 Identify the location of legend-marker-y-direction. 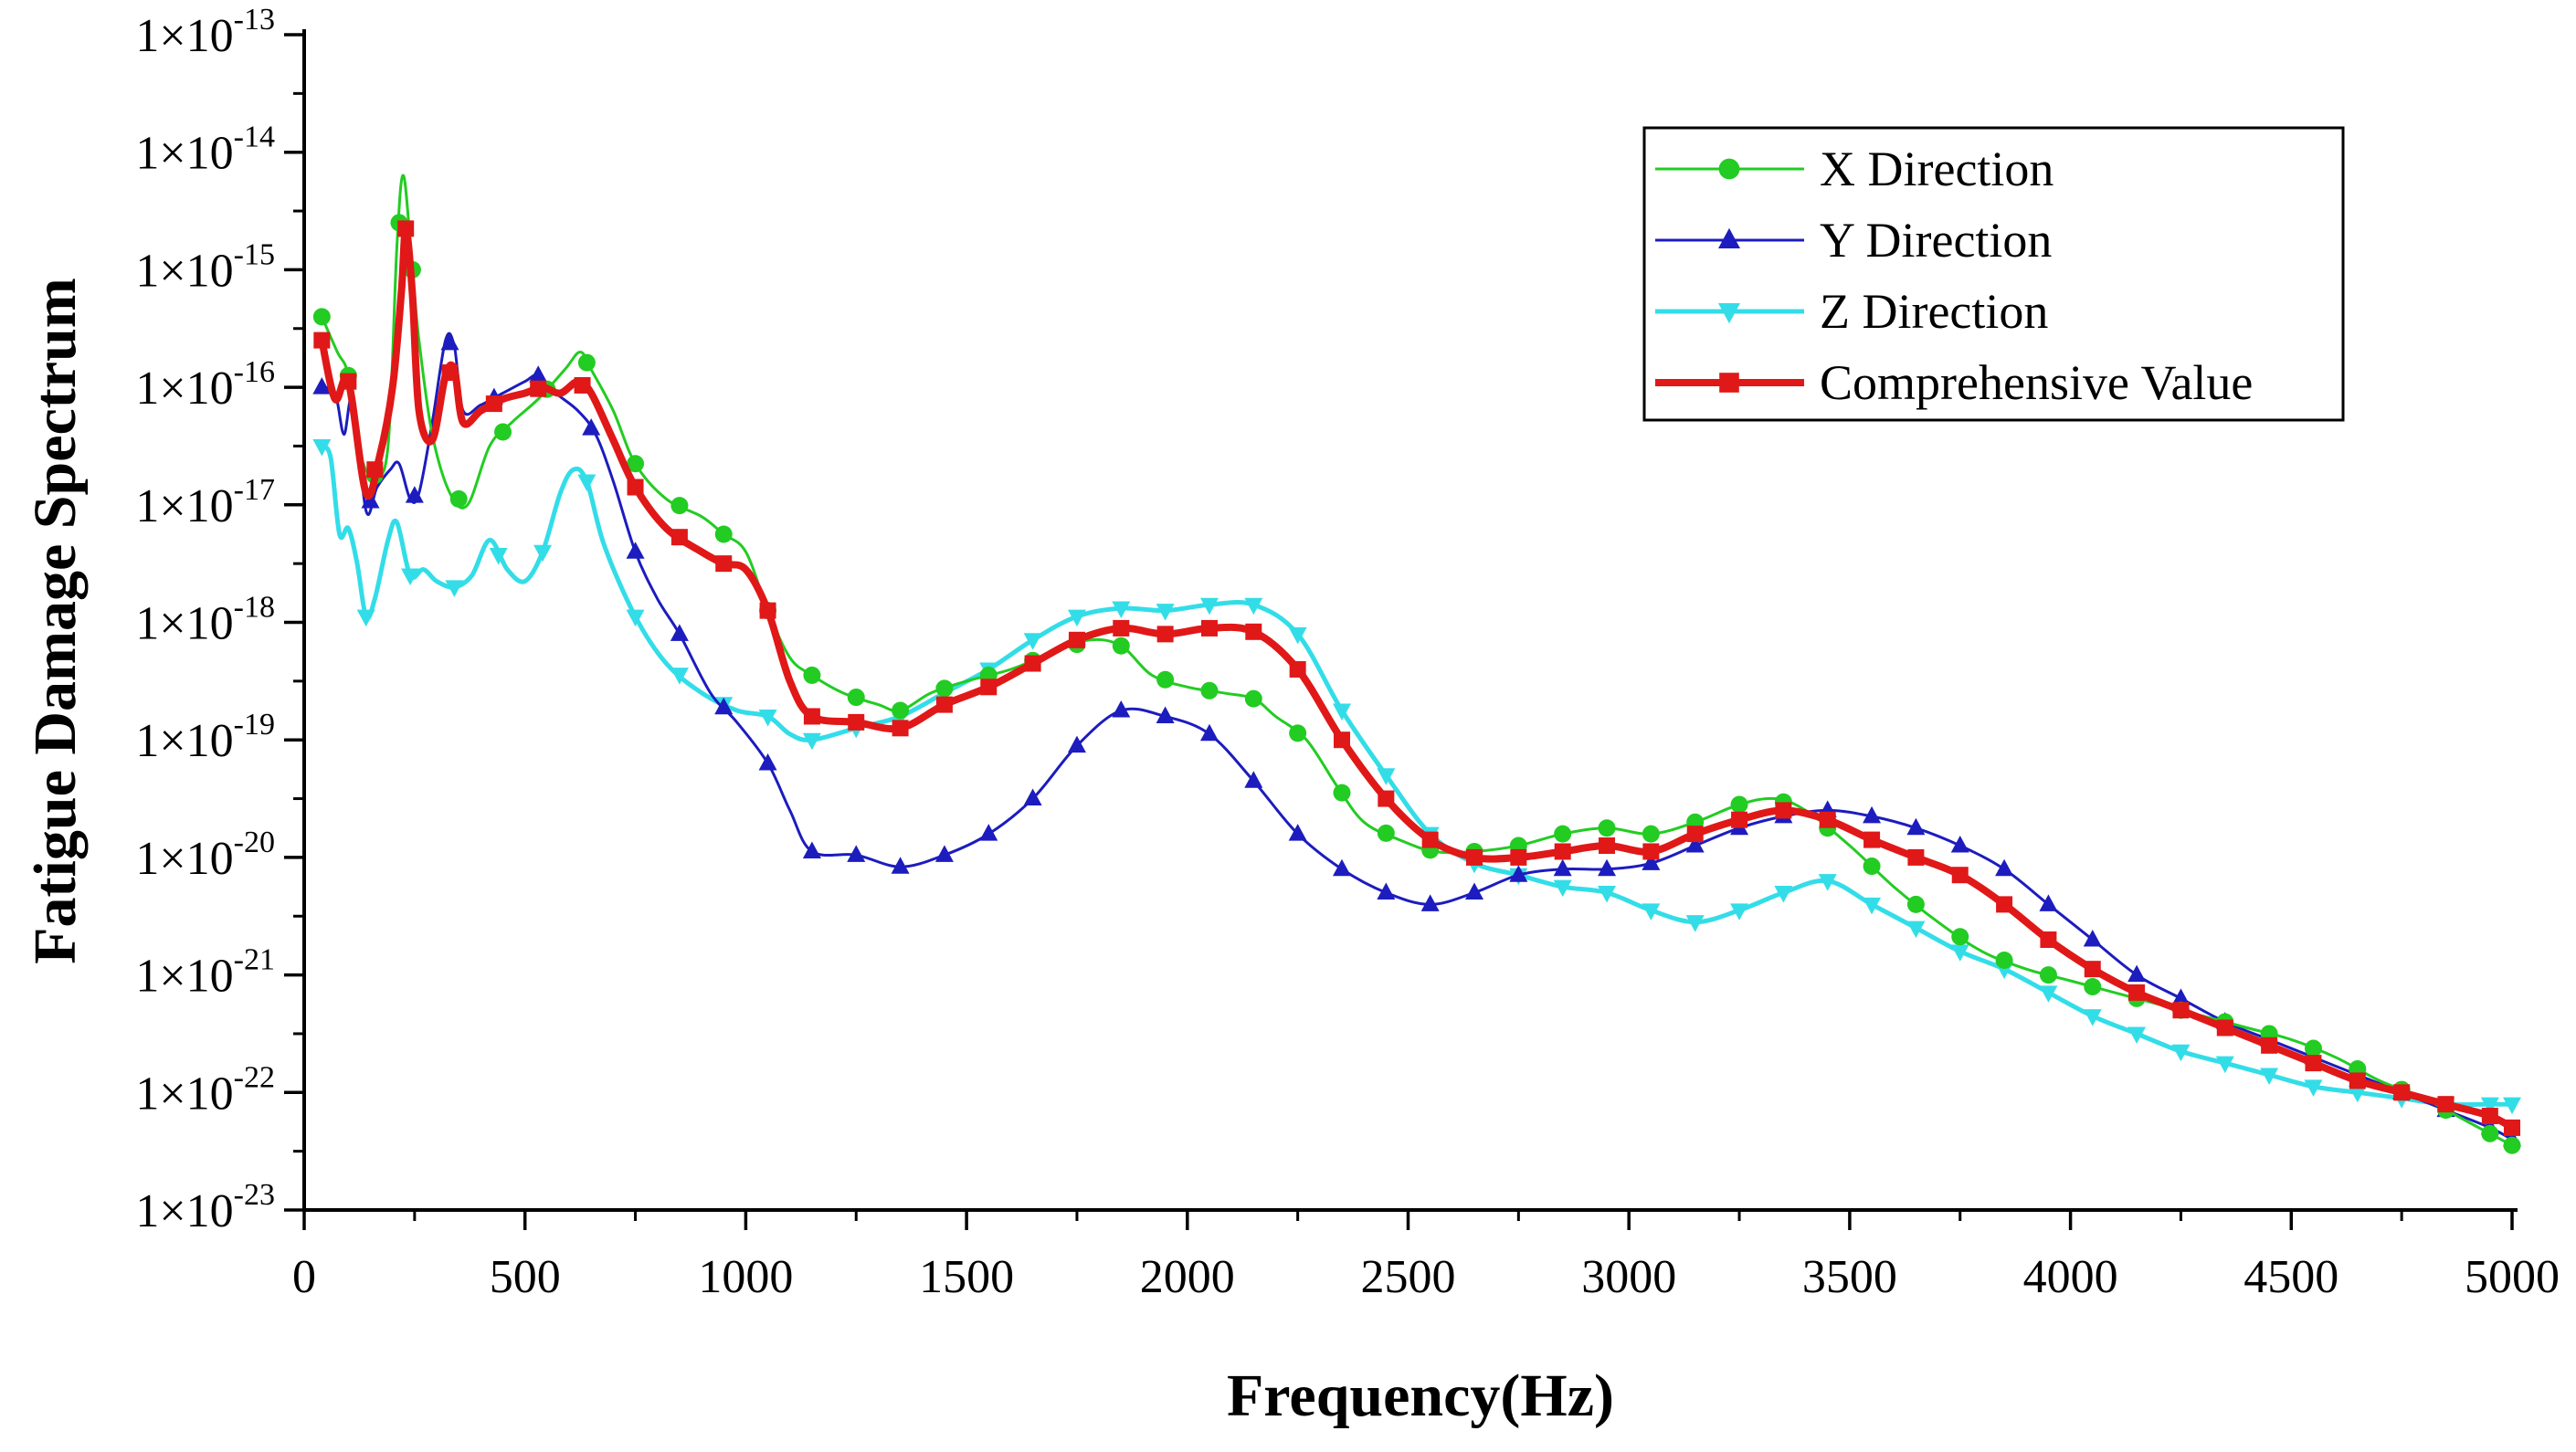
(1729, 238).